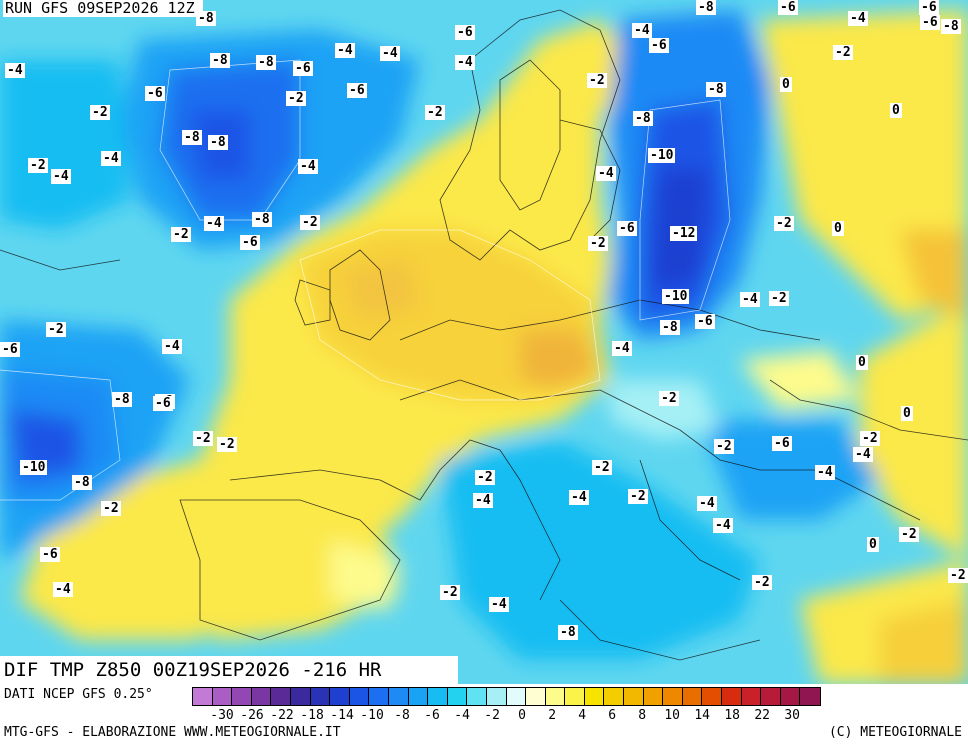  I want to click on scale-tick-label: -6, so click(432, 715).